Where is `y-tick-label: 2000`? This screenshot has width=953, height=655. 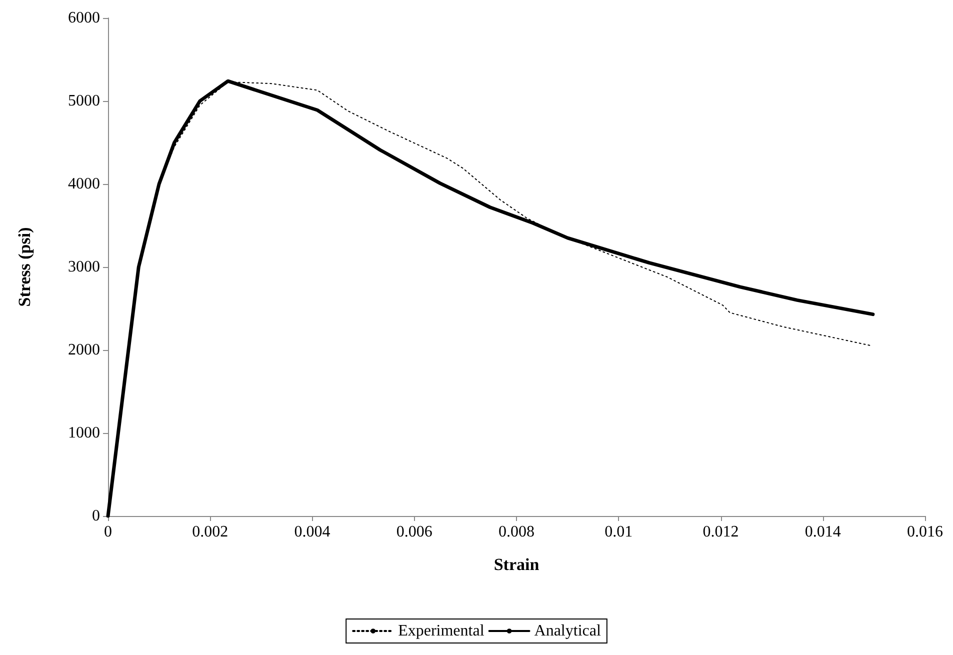 y-tick-label: 2000 is located at coordinates (84, 350).